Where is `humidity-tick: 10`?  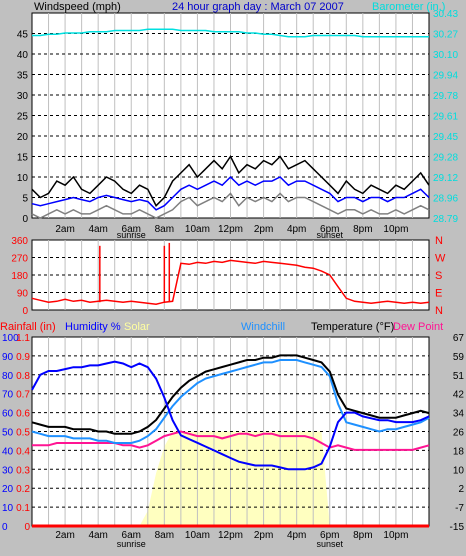
humidity-tick: 10 is located at coordinates (8, 508).